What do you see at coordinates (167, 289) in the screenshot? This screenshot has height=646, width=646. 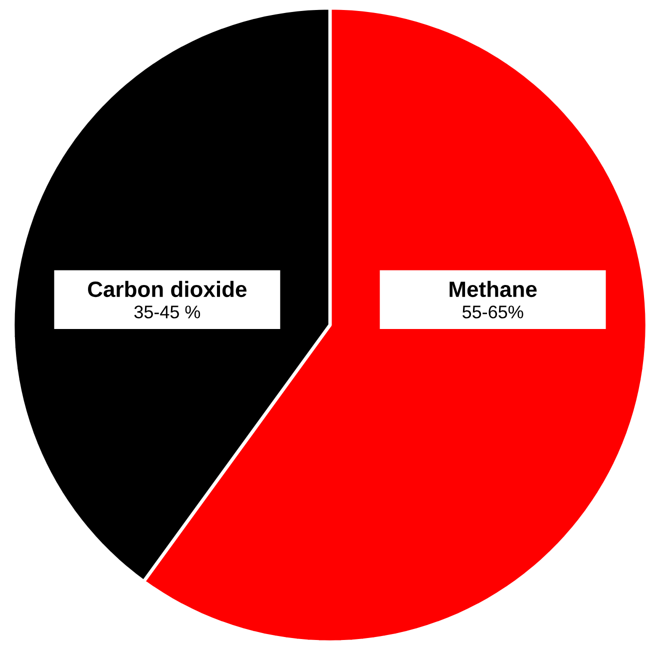 I see `slice-label: Carbon dioxide` at bounding box center [167, 289].